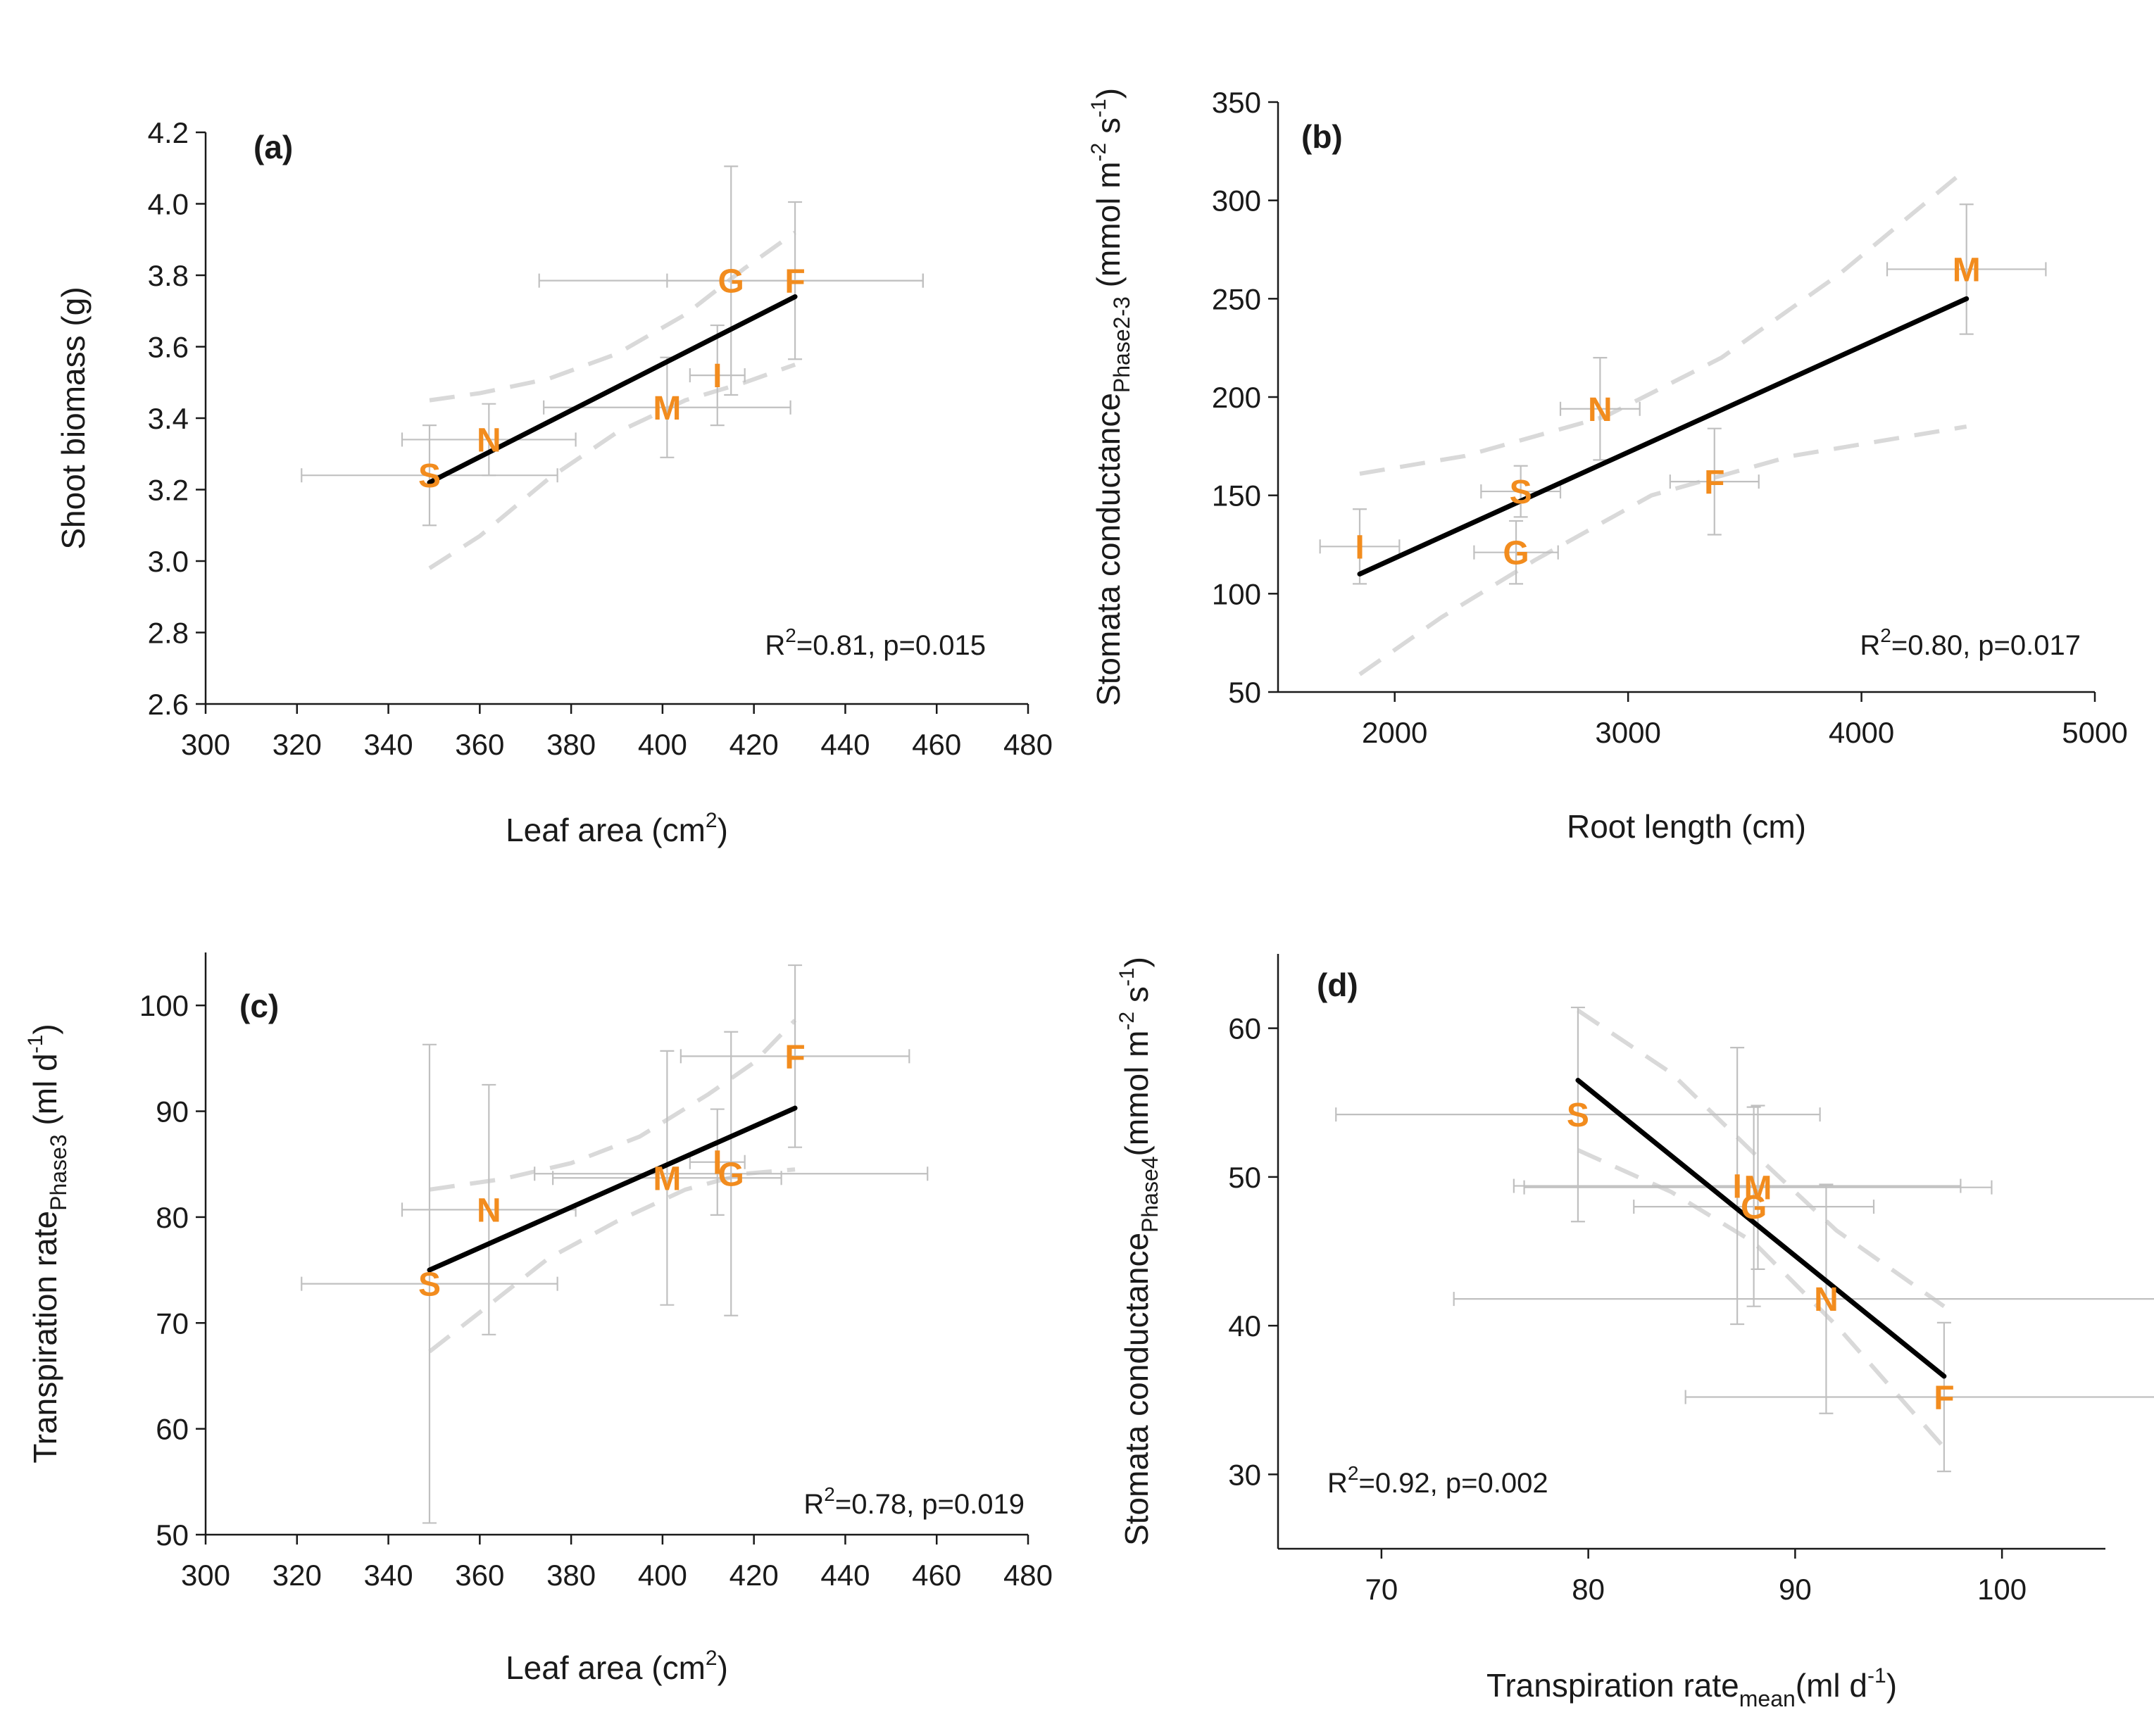 The height and width of the screenshot is (1736, 2154). I want to click on x-tick-label: 5000, so click(2094, 732).